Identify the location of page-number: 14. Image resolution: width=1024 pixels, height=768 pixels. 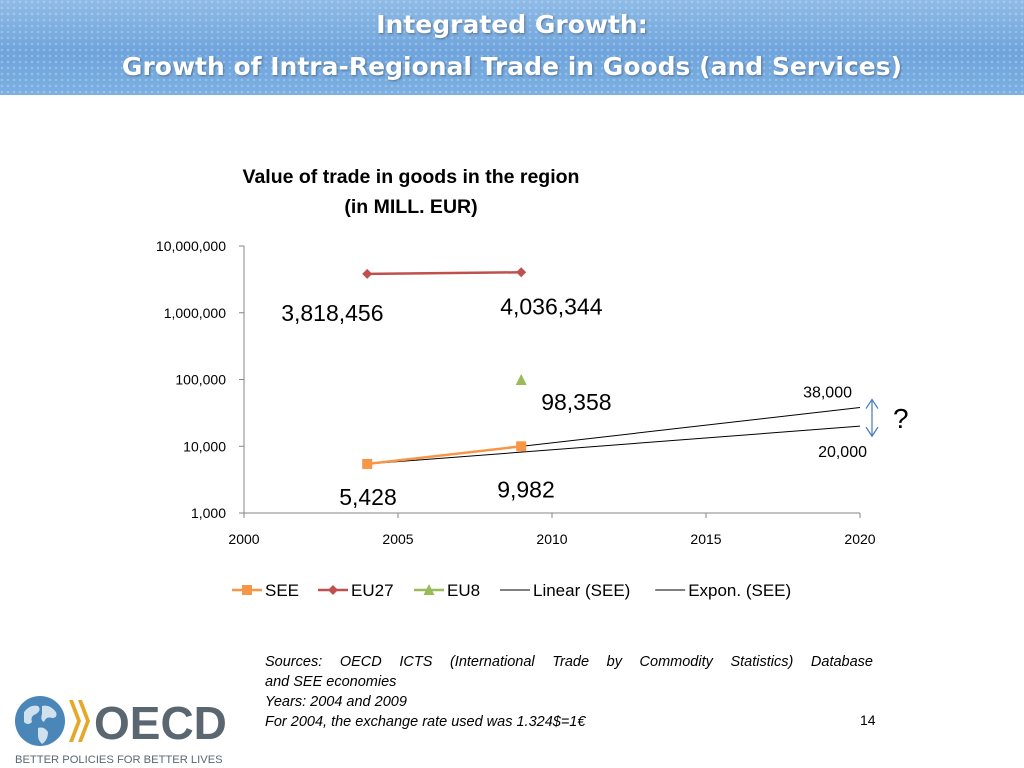
(868, 720).